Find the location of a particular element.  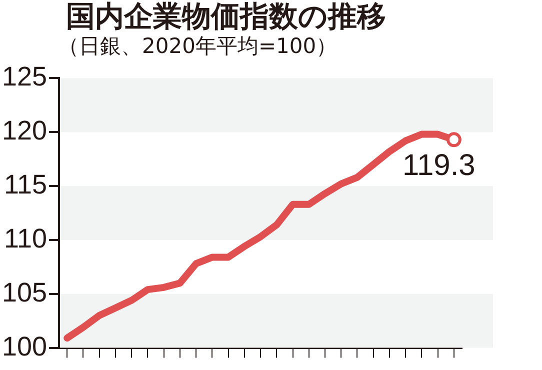

chart-subtitle: （日銀、2020年平均=100） is located at coordinates (197, 46).